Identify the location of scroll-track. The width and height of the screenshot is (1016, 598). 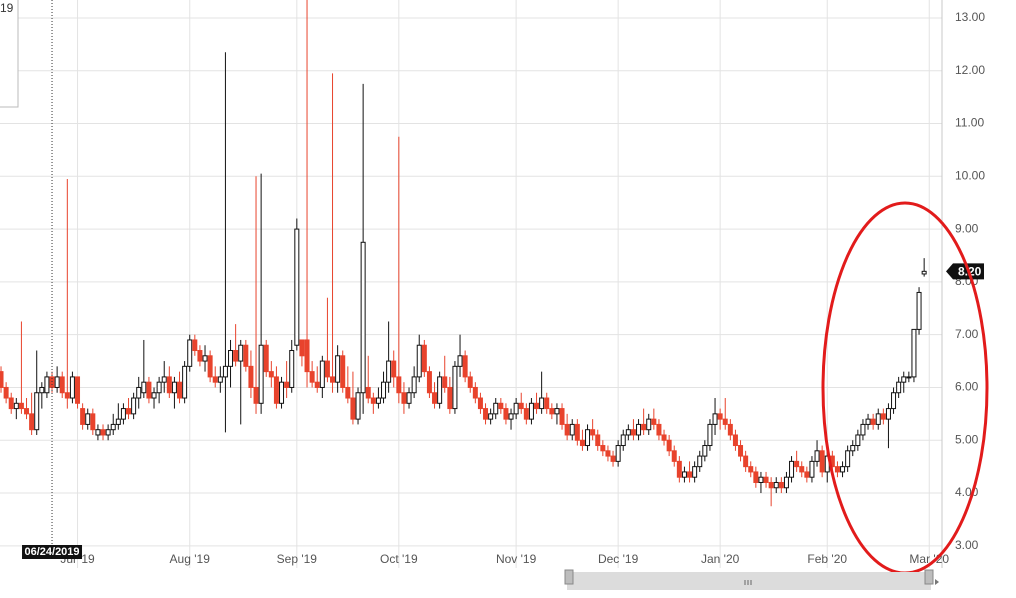
(749, 581).